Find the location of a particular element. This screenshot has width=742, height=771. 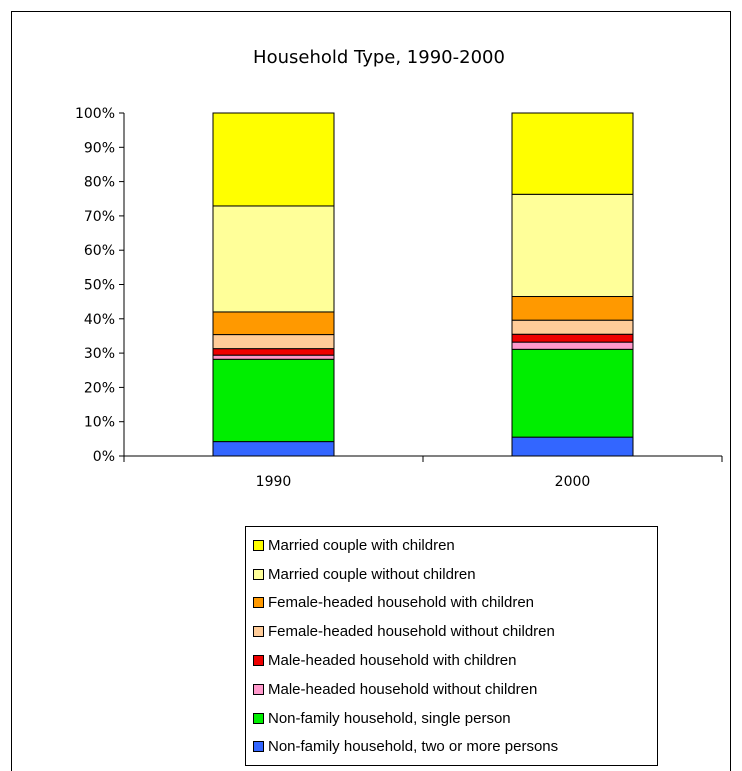

x-tick-label: 1990 is located at coordinates (274, 482).